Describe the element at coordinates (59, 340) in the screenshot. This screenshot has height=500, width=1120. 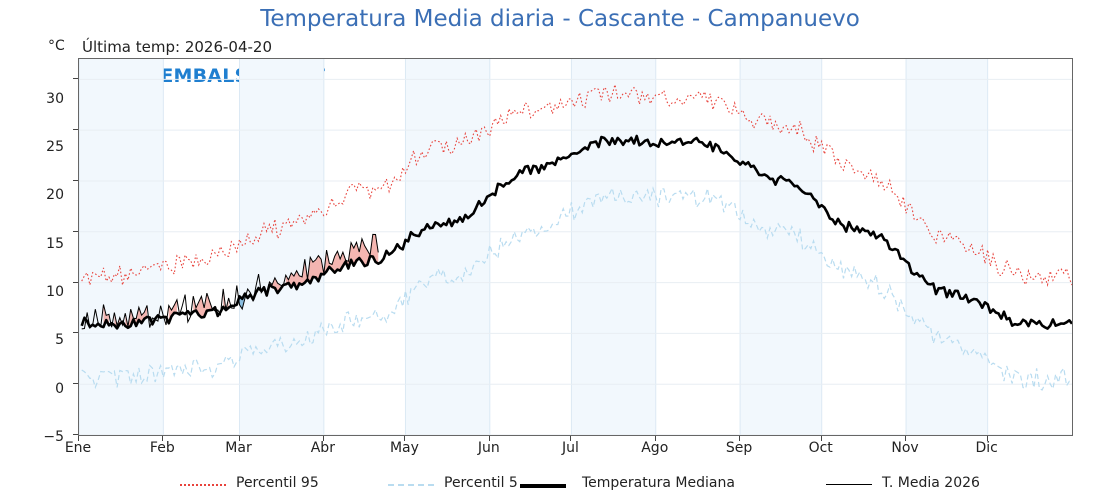
I see `y-tick-5: 5` at that location.